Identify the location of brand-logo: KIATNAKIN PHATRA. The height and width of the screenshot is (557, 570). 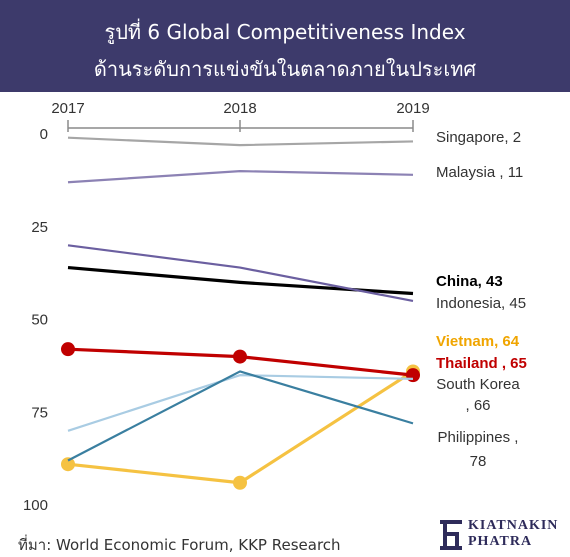
(503, 535).